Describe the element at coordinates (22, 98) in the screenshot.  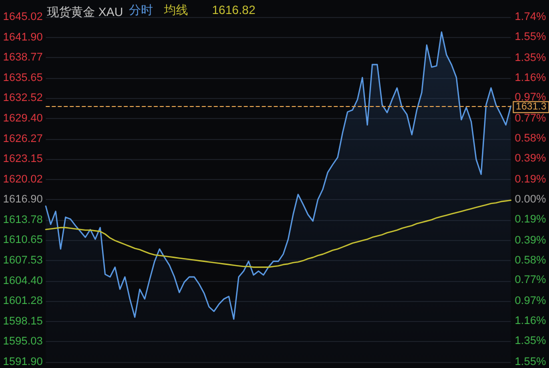
I see `y-tick-label: 1632.52` at that location.